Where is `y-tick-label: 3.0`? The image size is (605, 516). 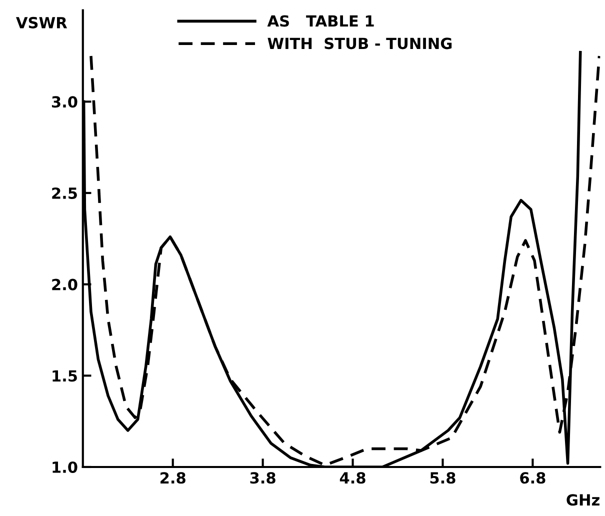 y-tick-label: 3.0 is located at coordinates (65, 102).